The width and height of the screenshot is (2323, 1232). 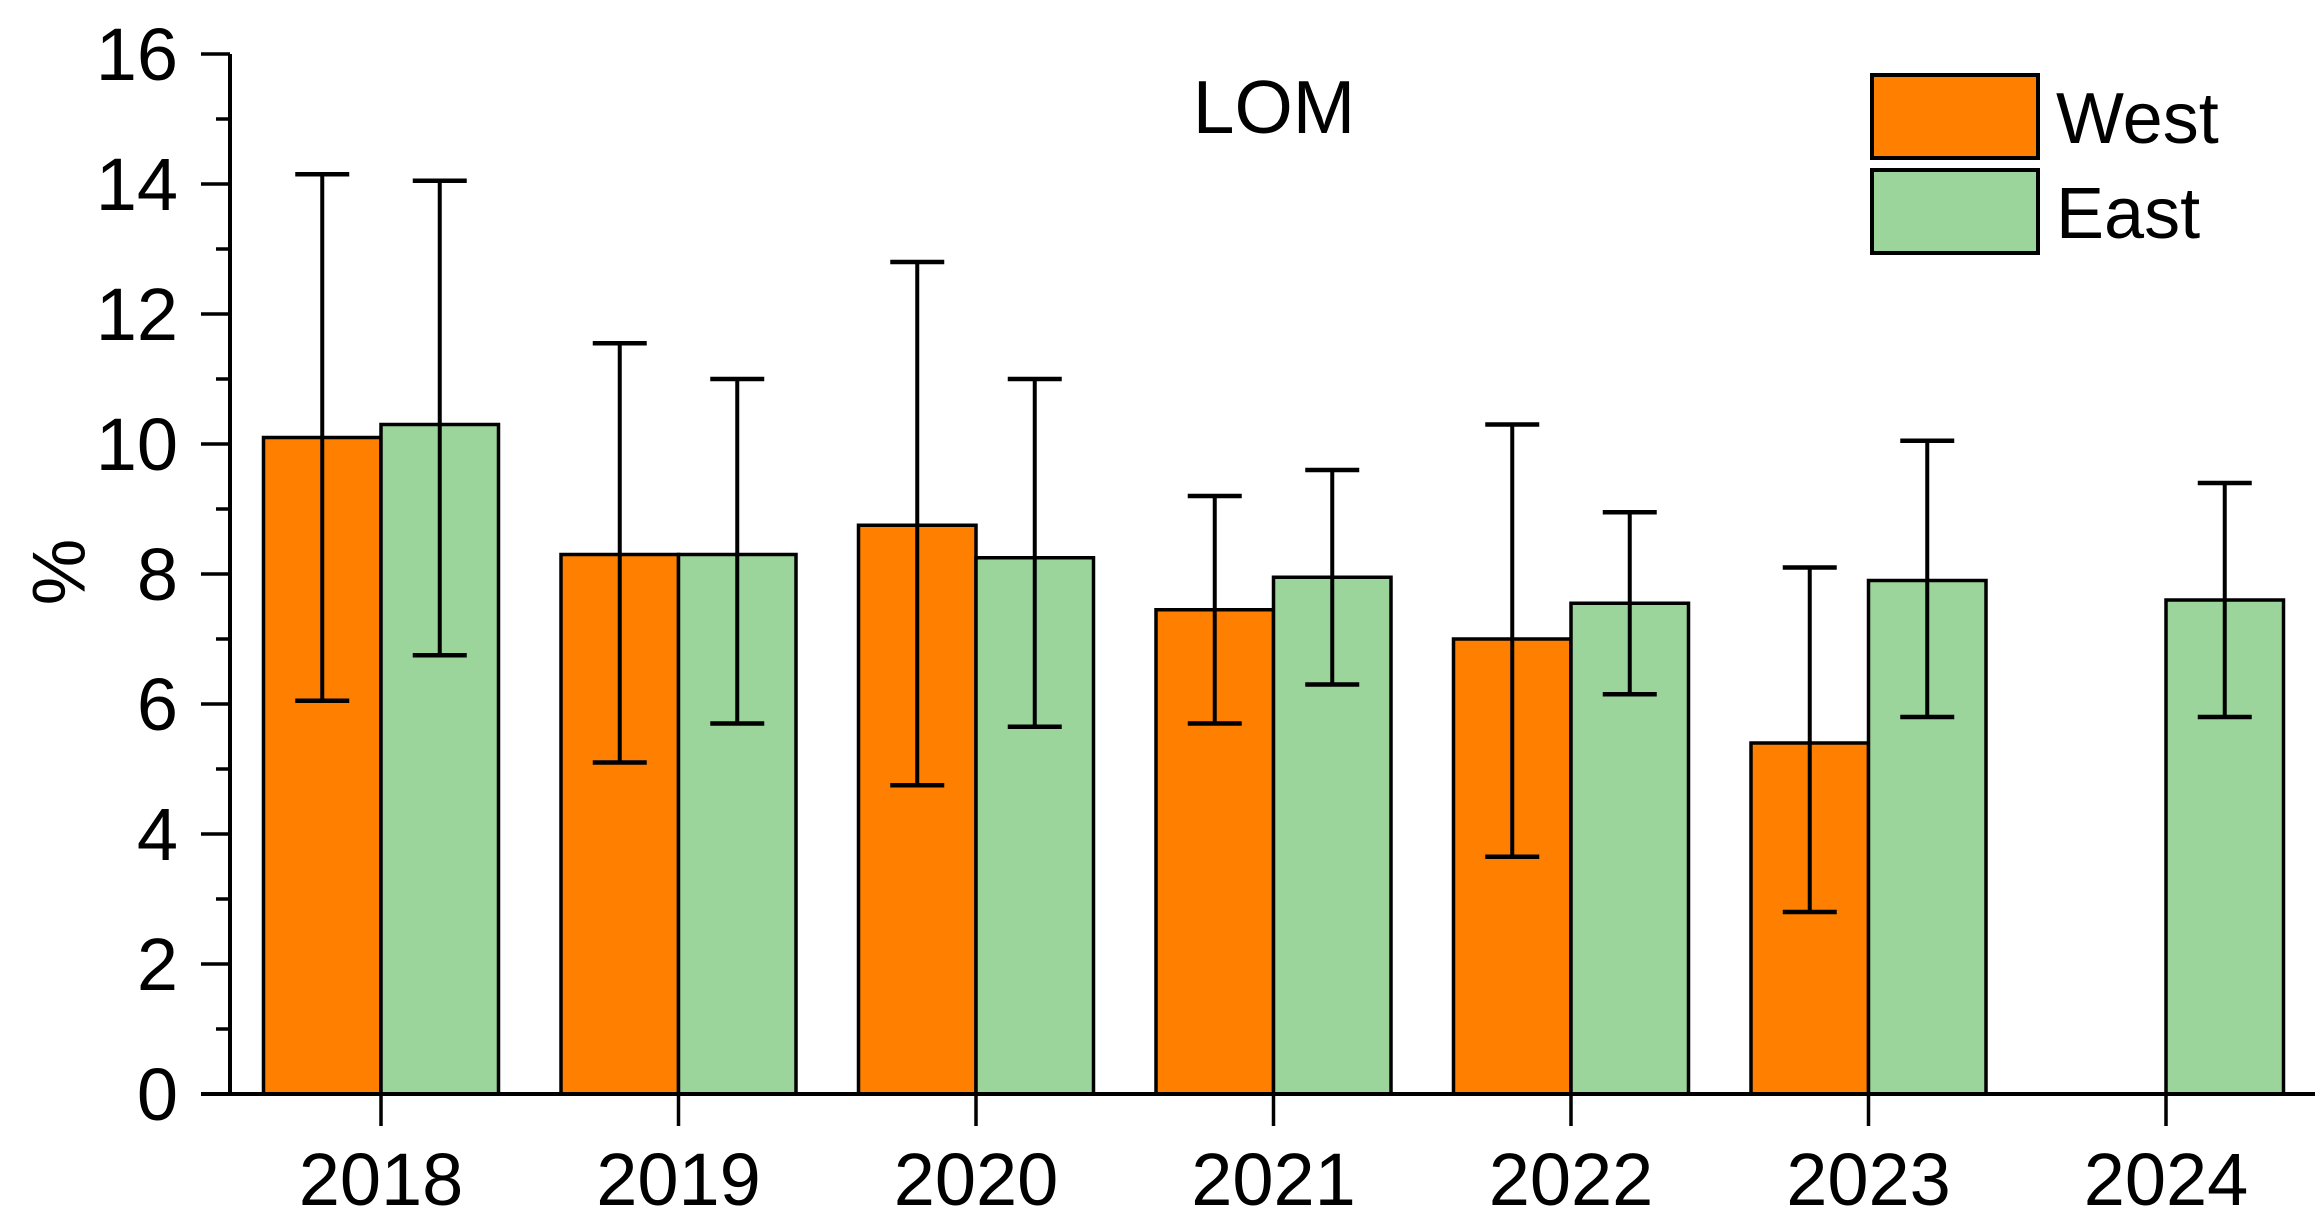 What do you see at coordinates (1955, 116) in the screenshot?
I see `legend-swatch-west` at bounding box center [1955, 116].